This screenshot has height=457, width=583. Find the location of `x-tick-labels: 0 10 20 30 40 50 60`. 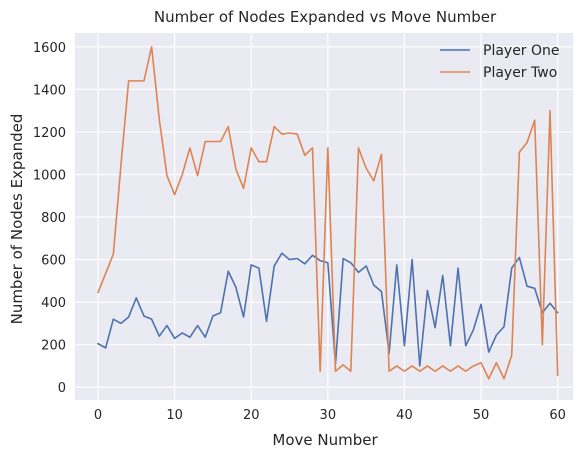

x-tick-labels: 0 10 20 30 40 50 60 is located at coordinates (330, 415).